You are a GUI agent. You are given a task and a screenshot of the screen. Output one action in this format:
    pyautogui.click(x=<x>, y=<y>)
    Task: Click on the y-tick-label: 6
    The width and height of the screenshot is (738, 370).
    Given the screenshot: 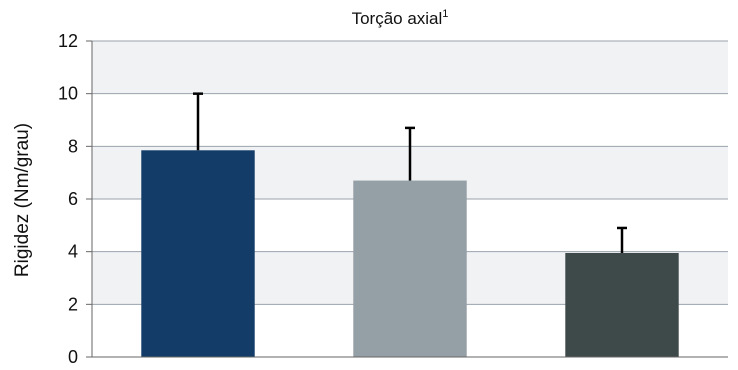 What is the action you would take?
    pyautogui.click(x=73, y=199)
    